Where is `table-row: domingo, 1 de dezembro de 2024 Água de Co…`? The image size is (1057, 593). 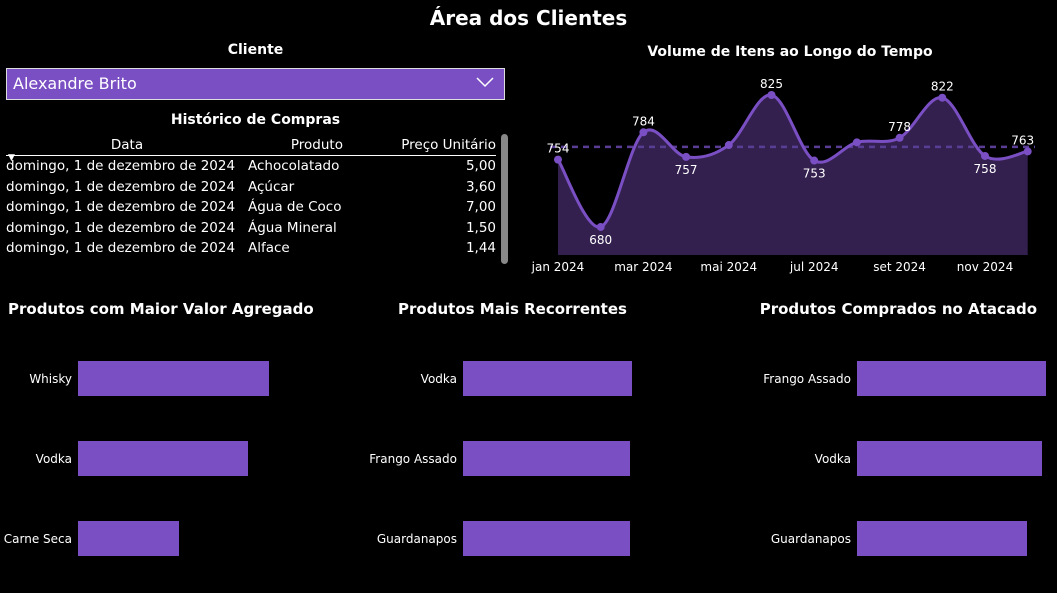
table-row: domingo, 1 de dezembro de 2024 Água de Co… is located at coordinates (251, 207).